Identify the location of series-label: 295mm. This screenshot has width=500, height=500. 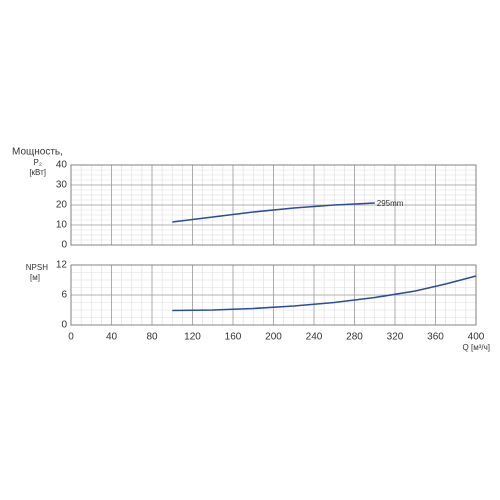
(390, 203).